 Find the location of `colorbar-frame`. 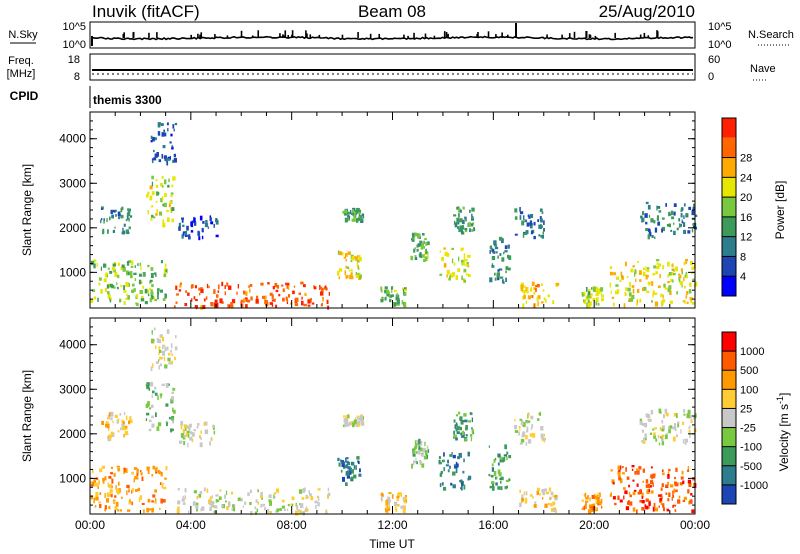

colorbar-frame is located at coordinates (729, 418).